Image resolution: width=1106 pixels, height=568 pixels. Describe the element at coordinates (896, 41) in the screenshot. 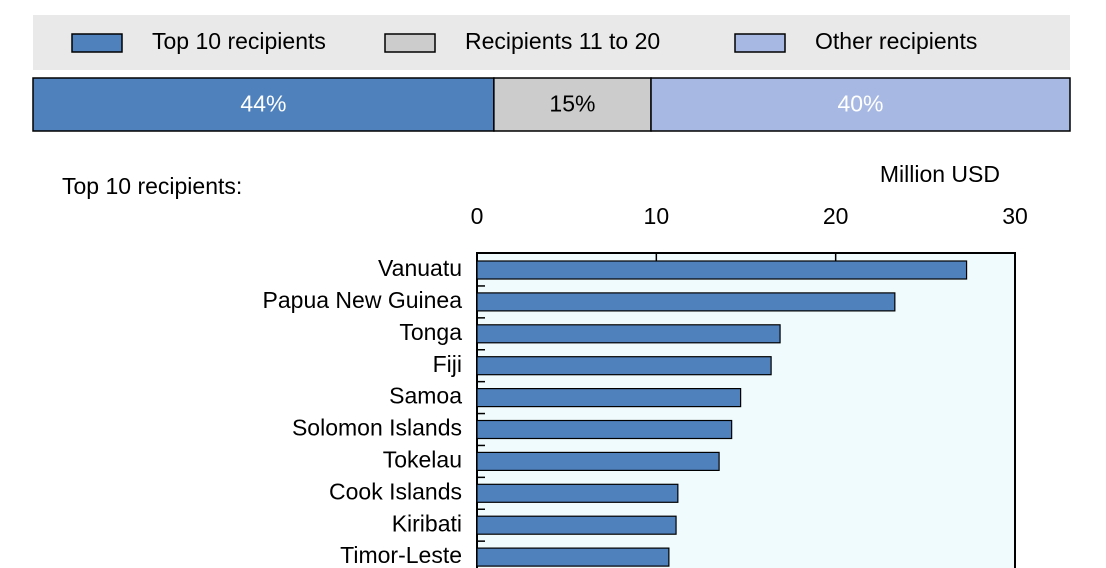

I see `legend-label: Other recipients` at that location.